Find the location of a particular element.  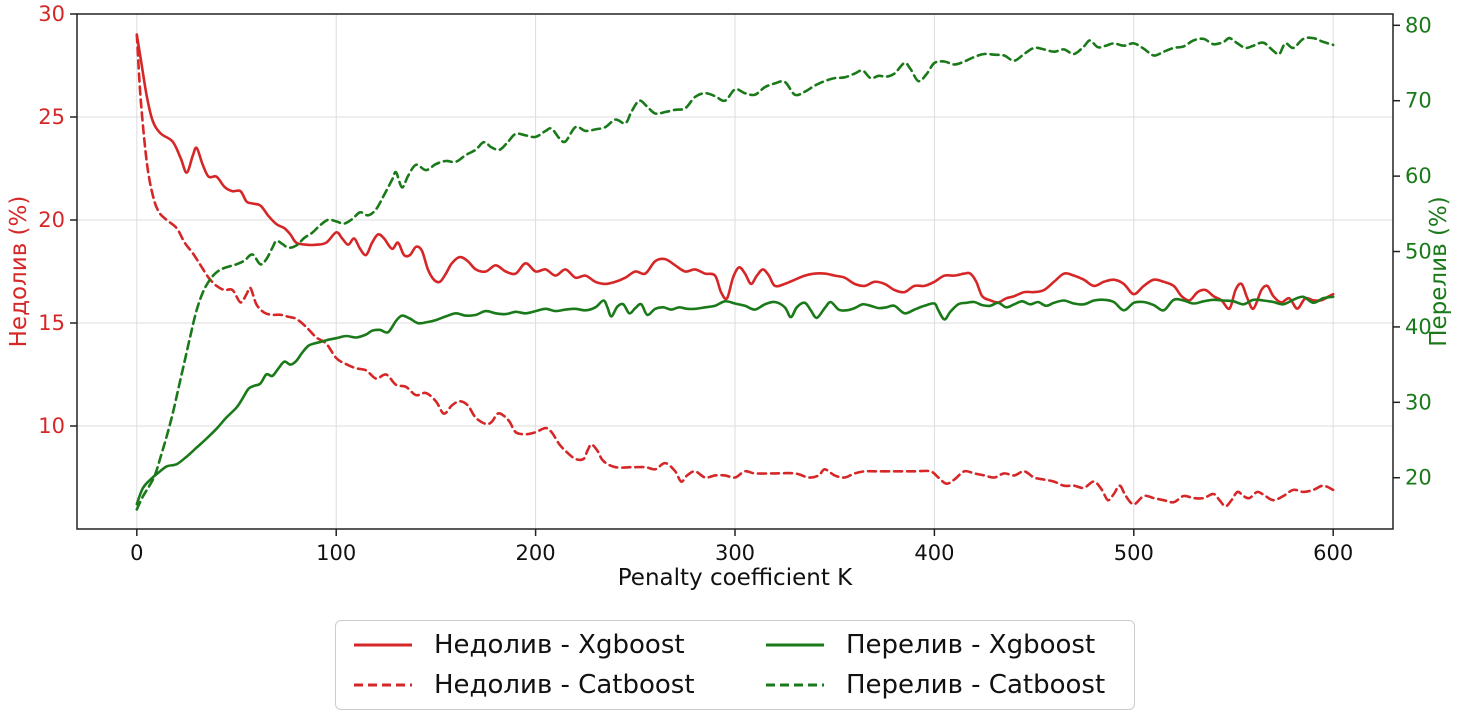

x-tick-label: 100 is located at coordinates (336, 553).